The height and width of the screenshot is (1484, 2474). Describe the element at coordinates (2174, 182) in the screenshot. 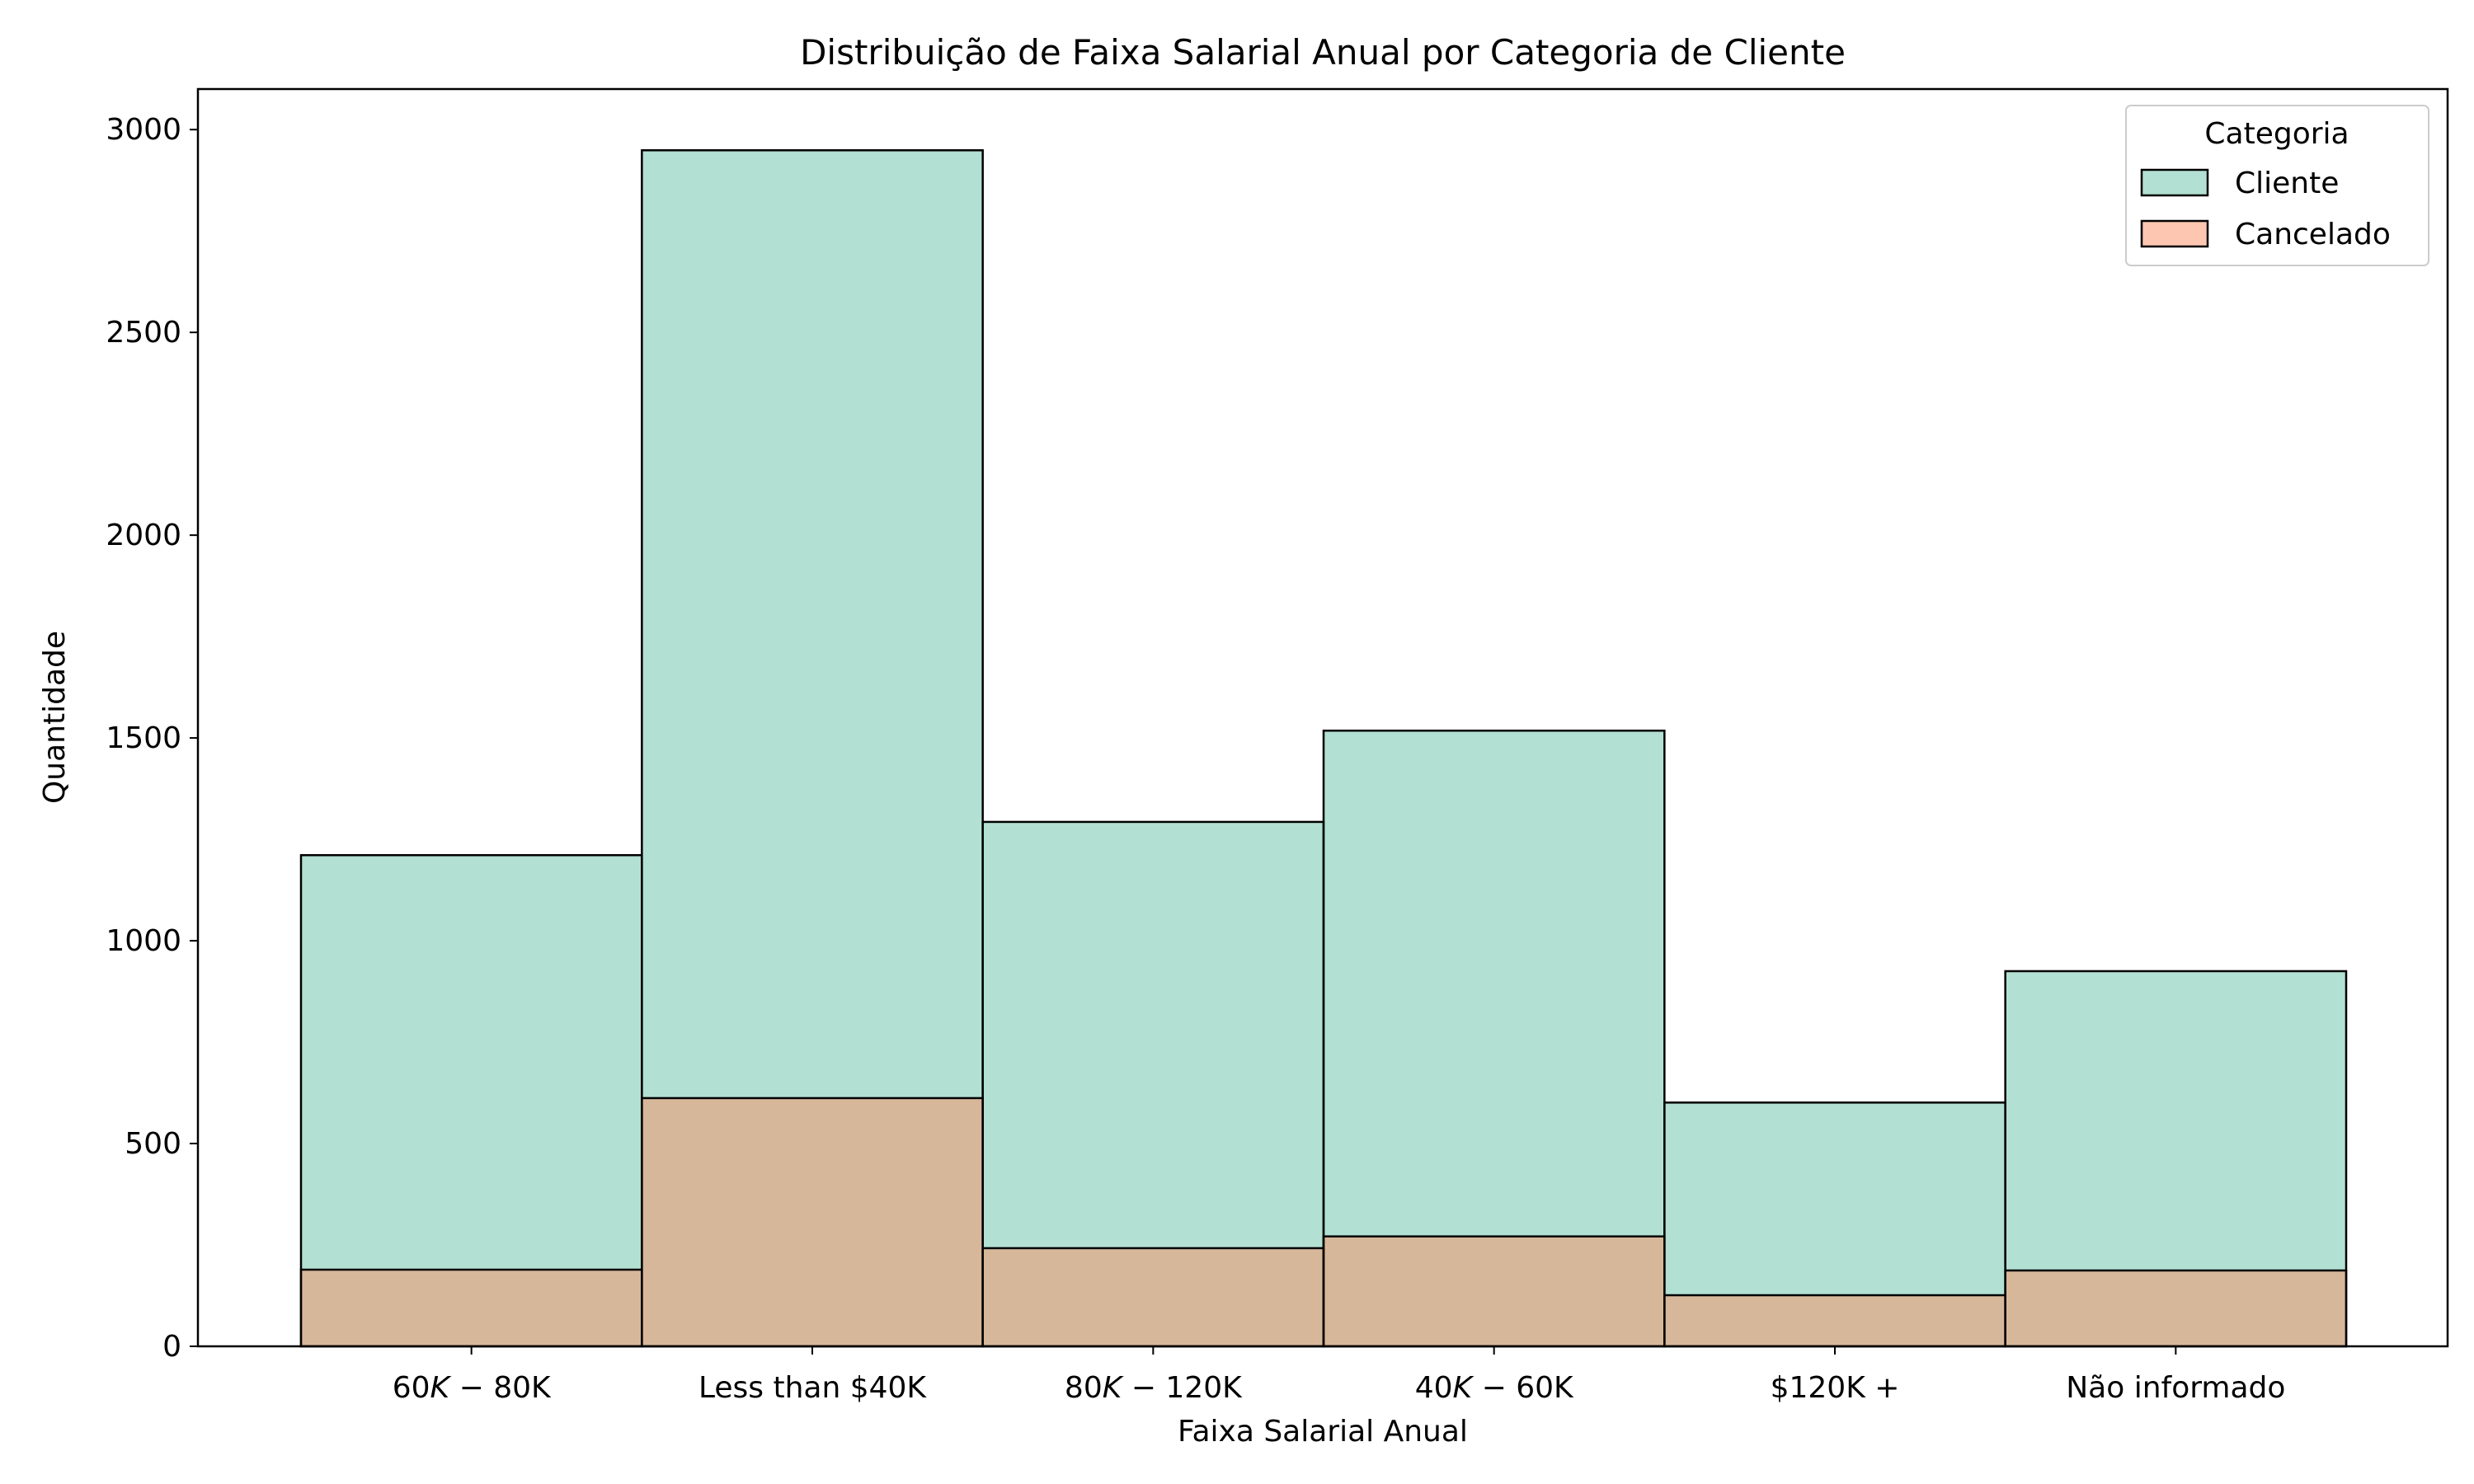

I see `legend-swatch-cliente` at that location.